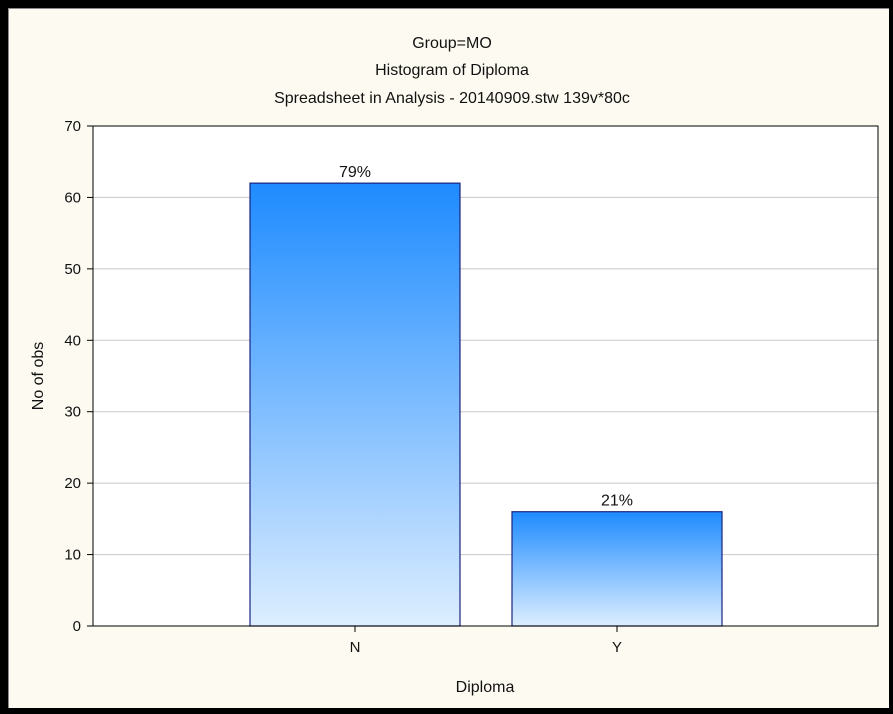 The width and height of the screenshot is (893, 714). Describe the element at coordinates (72, 269) in the screenshot. I see `y-tick-label: 50` at that location.